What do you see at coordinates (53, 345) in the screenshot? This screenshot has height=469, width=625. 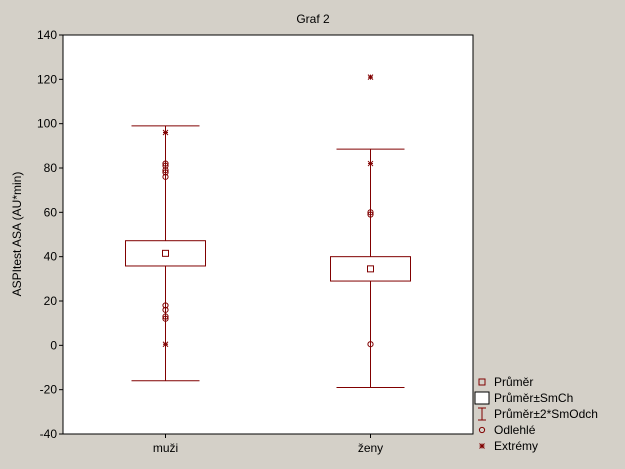 I see `y-tick-label-2: 0` at bounding box center [53, 345].